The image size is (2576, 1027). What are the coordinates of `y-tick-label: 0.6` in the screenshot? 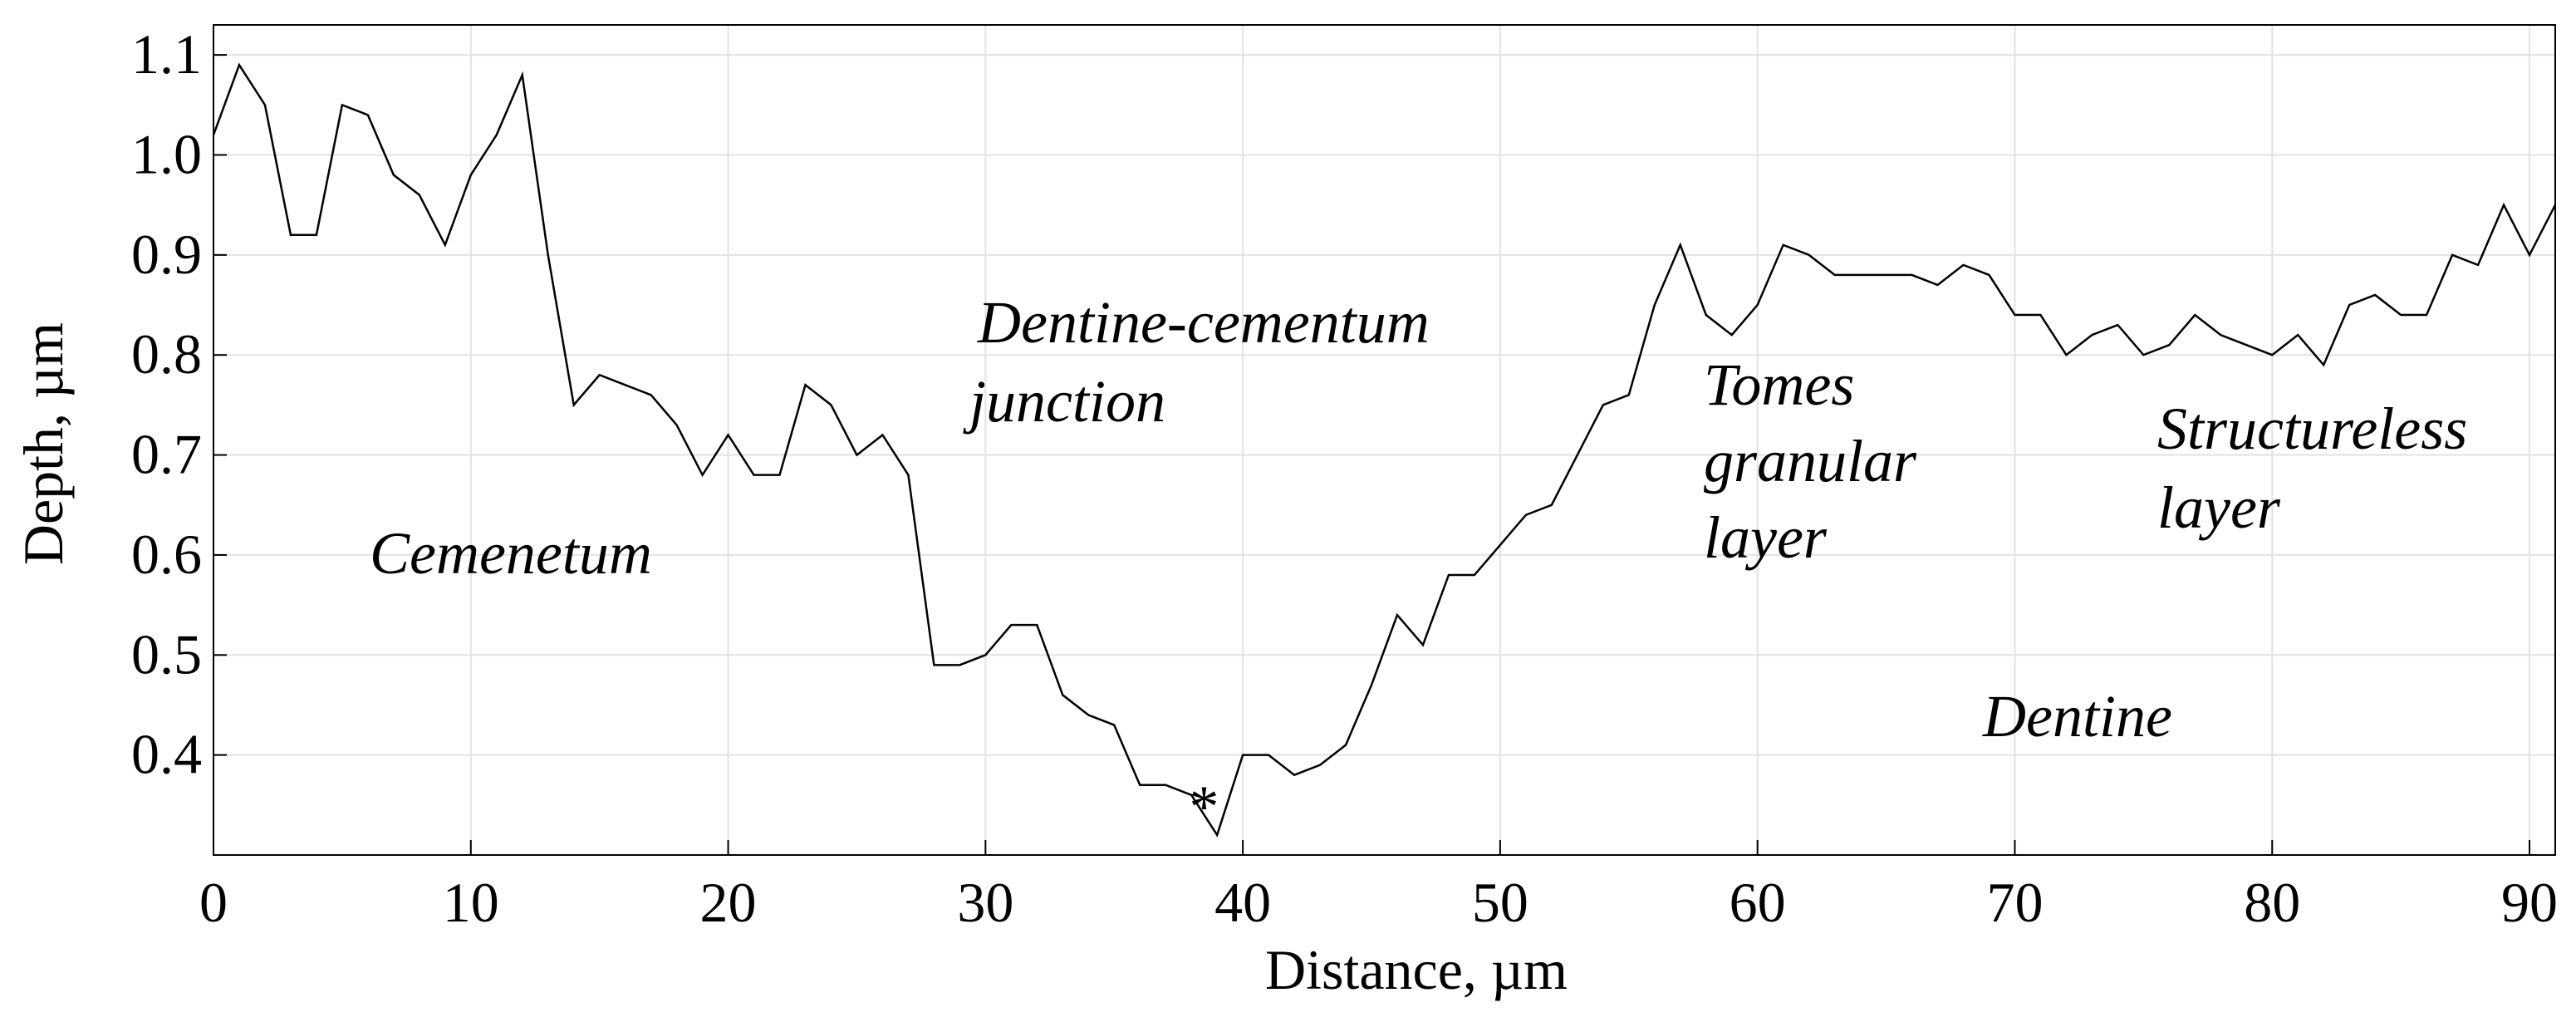 It's located at (166, 554).